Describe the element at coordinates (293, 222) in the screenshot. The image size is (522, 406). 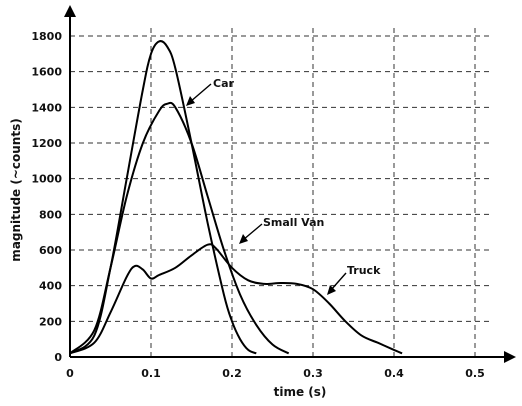
I see `annotation-small-van-label: Small Van` at that location.